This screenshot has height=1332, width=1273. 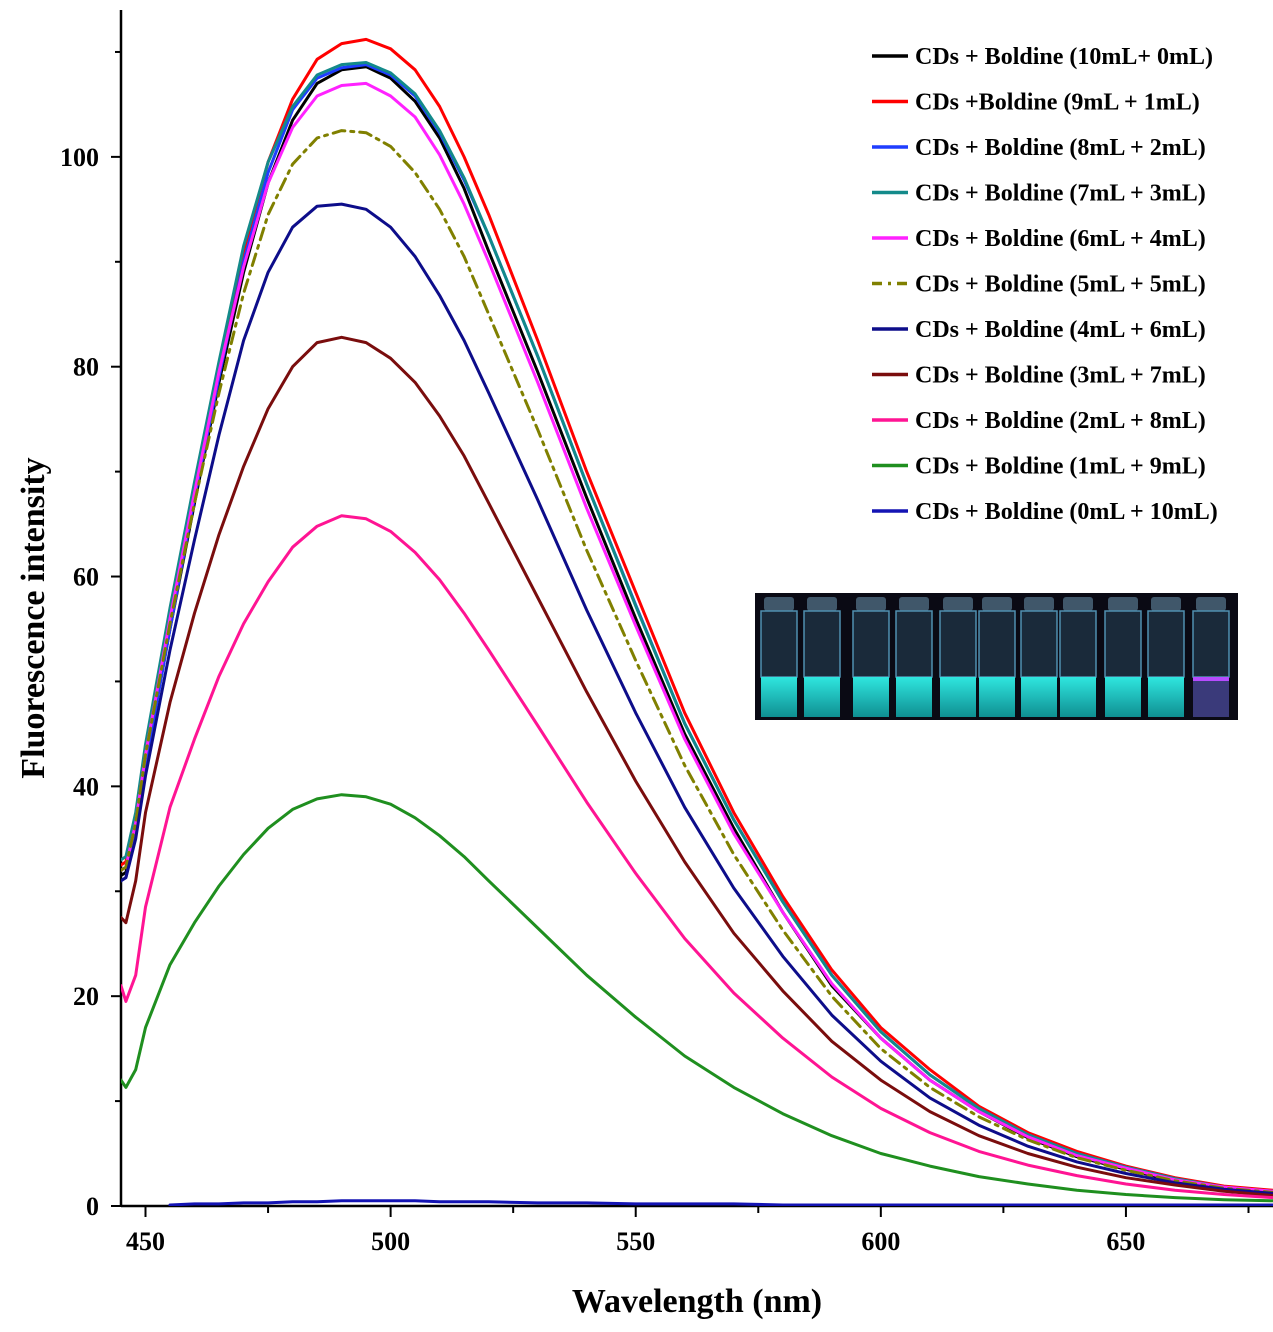 What do you see at coordinates (86, 996) in the screenshot?
I see `y-tick-label: 20` at bounding box center [86, 996].